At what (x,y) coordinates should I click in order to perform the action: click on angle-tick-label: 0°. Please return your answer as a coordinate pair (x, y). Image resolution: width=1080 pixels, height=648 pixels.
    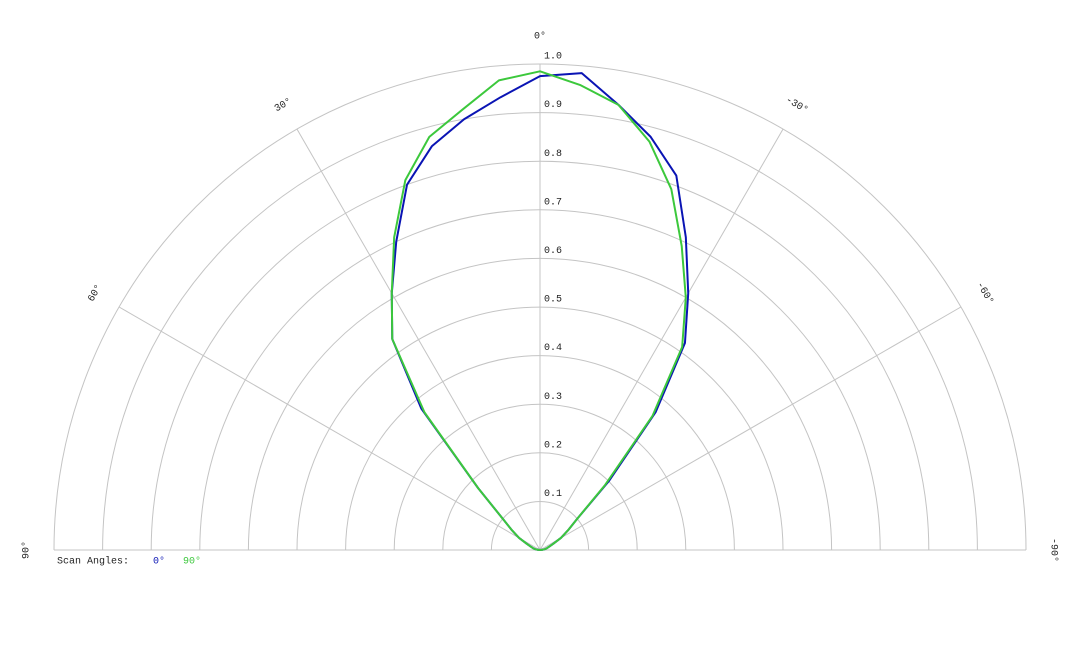
    Looking at the image, I should click on (540, 37).